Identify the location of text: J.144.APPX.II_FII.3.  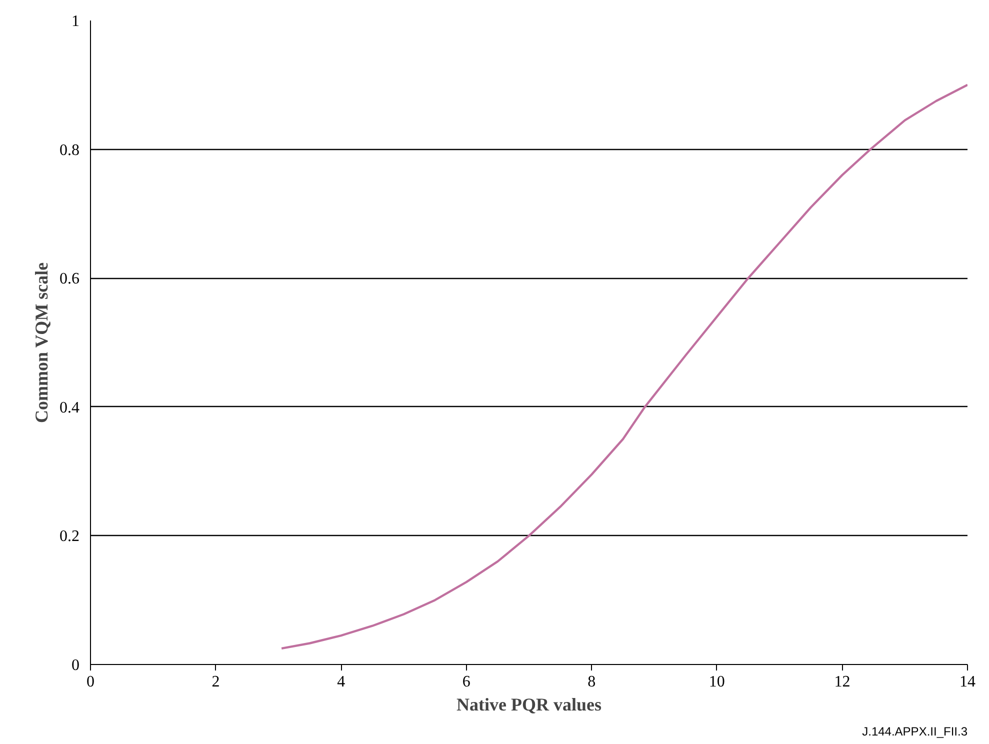
(915, 731).